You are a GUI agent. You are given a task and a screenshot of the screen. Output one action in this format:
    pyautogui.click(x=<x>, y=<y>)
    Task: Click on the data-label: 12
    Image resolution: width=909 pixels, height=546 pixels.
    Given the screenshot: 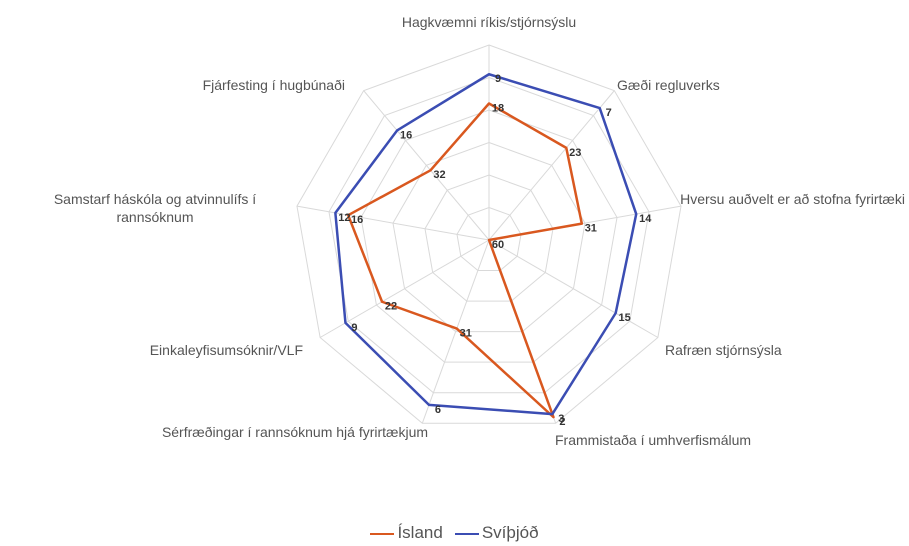 What is the action you would take?
    pyautogui.click(x=344, y=218)
    